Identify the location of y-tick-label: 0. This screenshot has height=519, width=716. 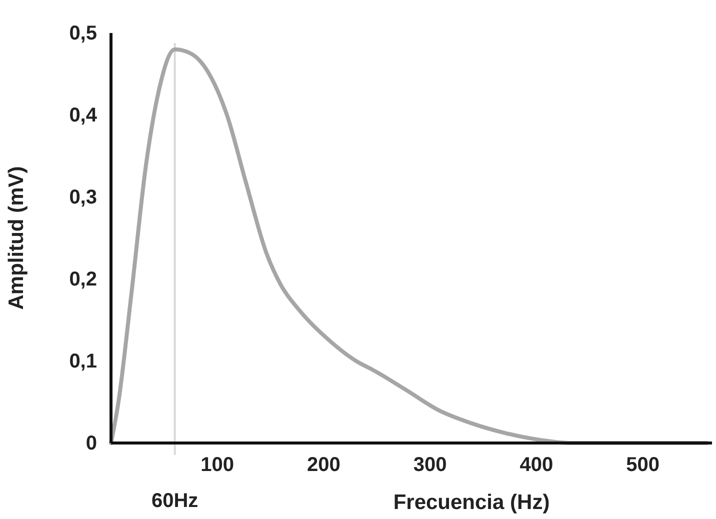
(91, 443).